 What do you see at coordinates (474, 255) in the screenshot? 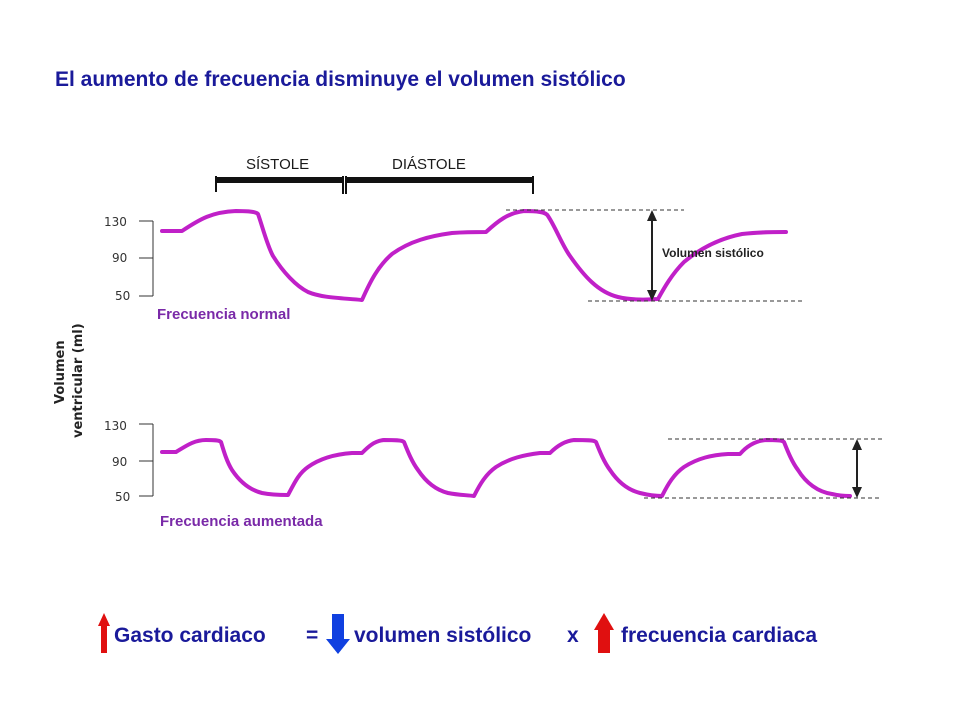
I see `normal-volume-curve` at bounding box center [474, 255].